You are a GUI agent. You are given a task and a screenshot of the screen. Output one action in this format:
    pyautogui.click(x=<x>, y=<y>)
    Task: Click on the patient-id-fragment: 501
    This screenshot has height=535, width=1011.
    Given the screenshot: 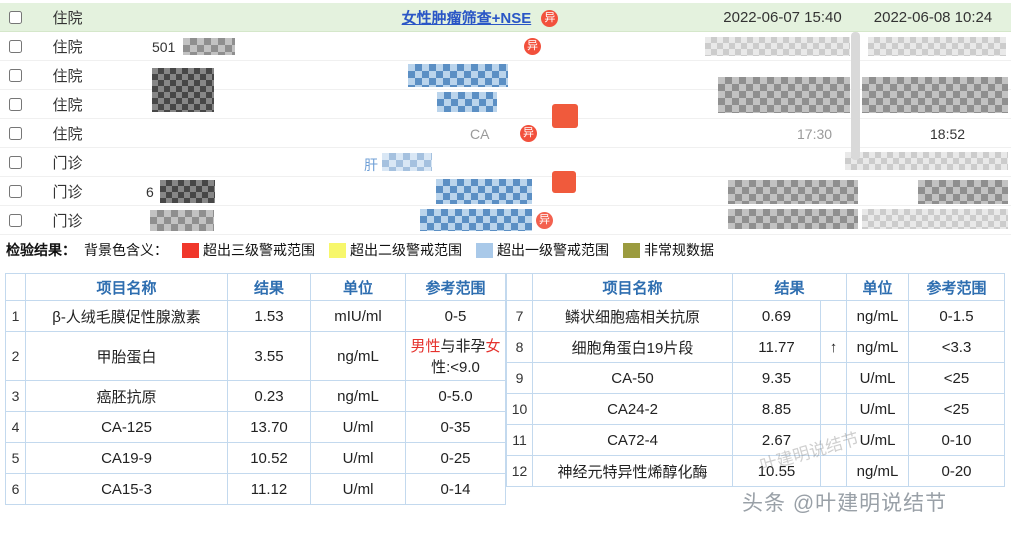 What is the action you would take?
    pyautogui.click(x=164, y=47)
    